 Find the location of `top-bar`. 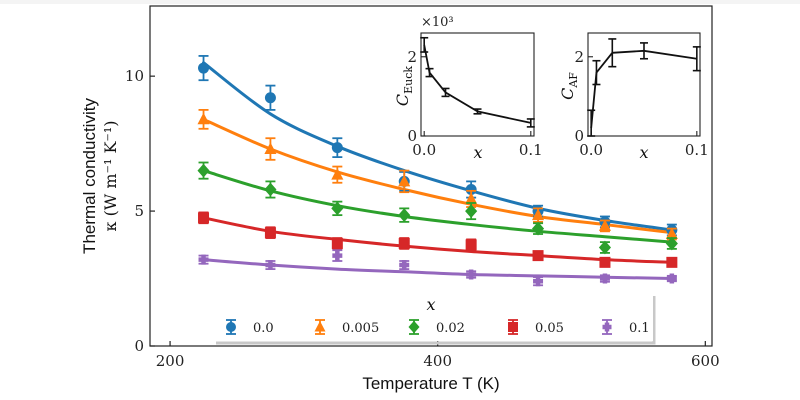

top-bar is located at coordinates (400, 2).